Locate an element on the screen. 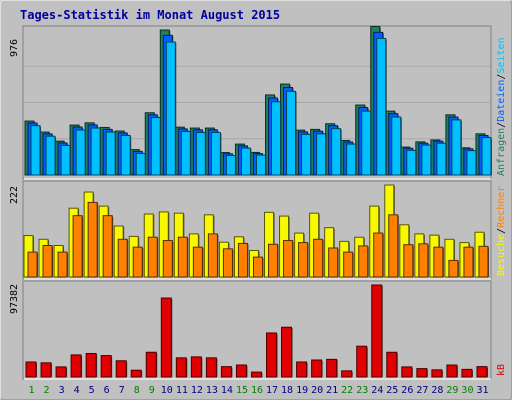  day-label-22: 22 is located at coordinates (347, 390).